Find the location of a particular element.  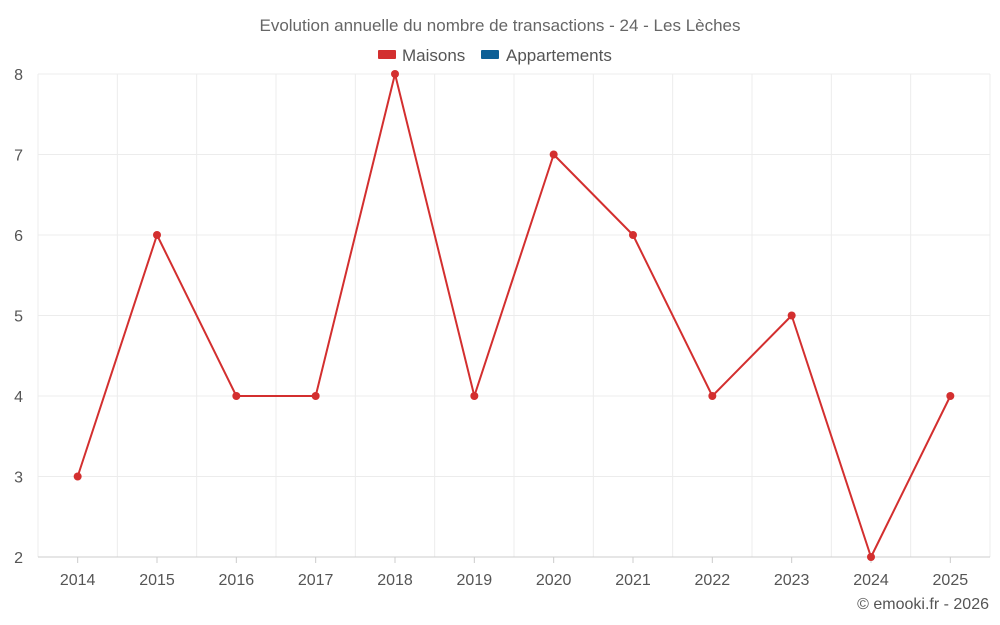

data-point-maisons-2017 is located at coordinates (315, 396).